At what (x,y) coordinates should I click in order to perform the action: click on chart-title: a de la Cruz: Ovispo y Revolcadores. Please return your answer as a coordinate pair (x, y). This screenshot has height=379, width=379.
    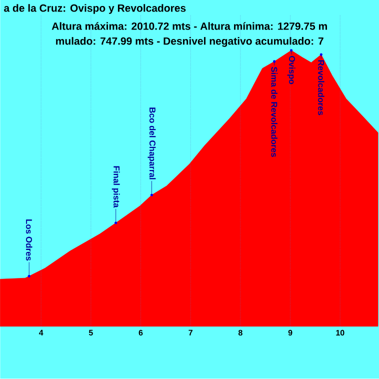
    Looking at the image, I should click on (95, 9).